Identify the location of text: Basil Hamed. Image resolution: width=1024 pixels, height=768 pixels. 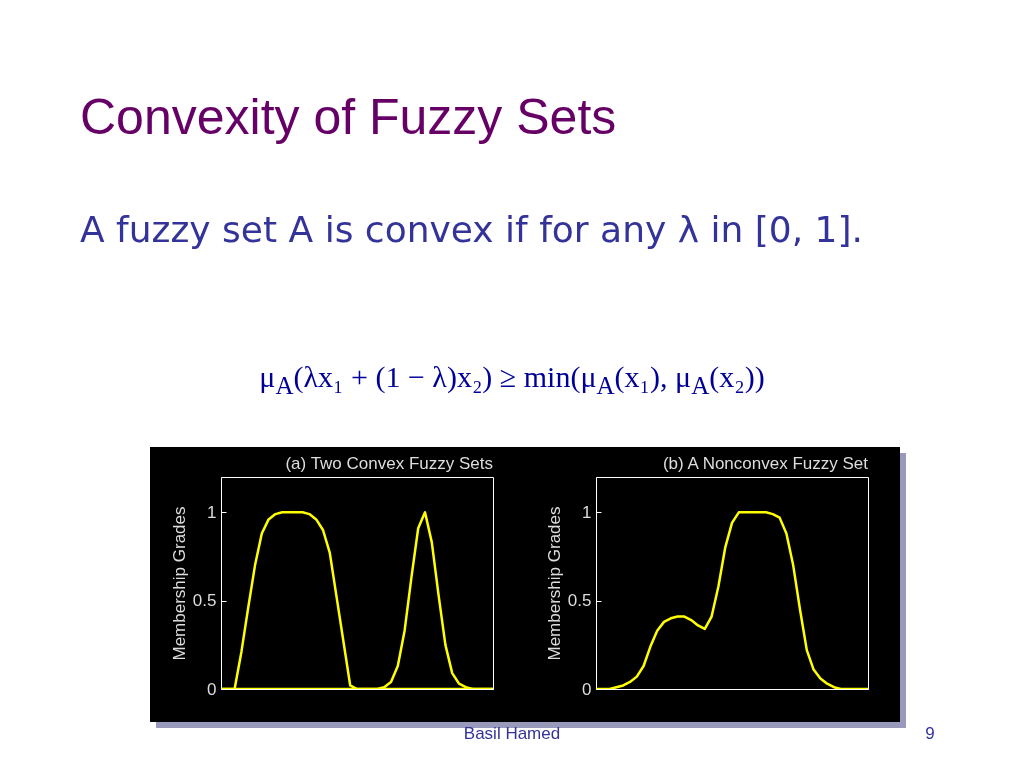
(512, 734).